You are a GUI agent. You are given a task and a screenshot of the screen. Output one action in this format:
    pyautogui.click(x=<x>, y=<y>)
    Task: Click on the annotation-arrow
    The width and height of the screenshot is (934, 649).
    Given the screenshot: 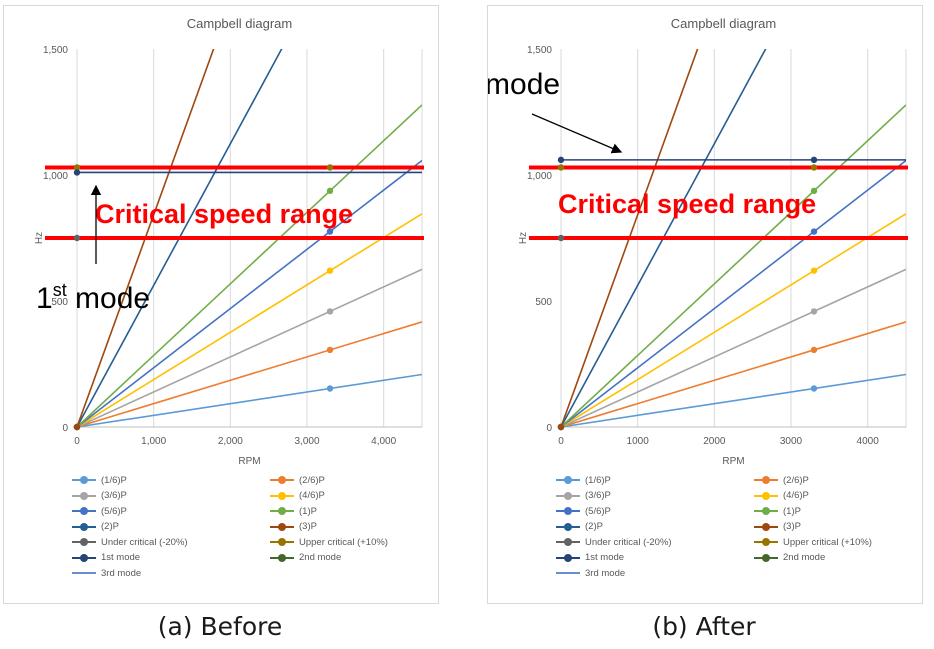 What is the action you would take?
    pyautogui.click(x=577, y=133)
    